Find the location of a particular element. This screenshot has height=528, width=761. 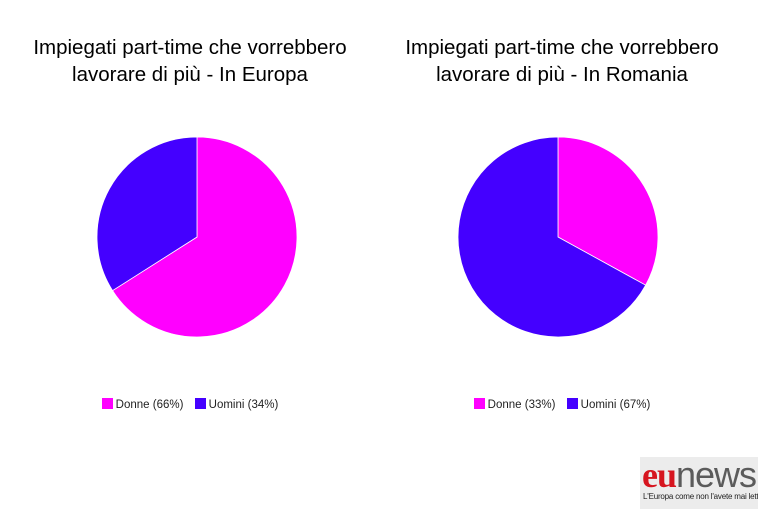

logo-eu: eu is located at coordinates (659, 476).